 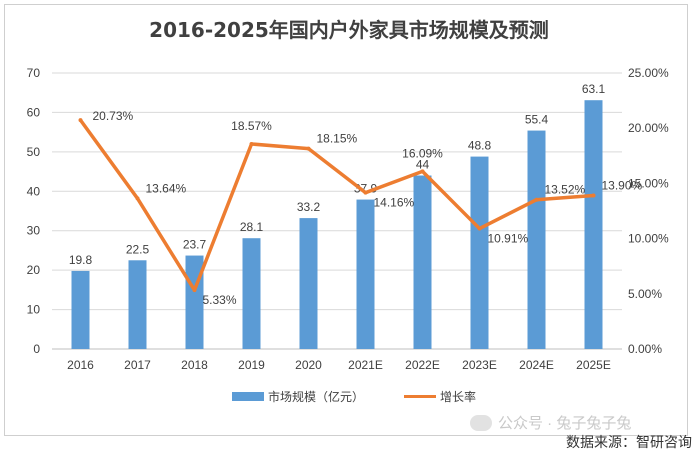 I want to click on x-tick-label: 2020, so click(x=308, y=365).